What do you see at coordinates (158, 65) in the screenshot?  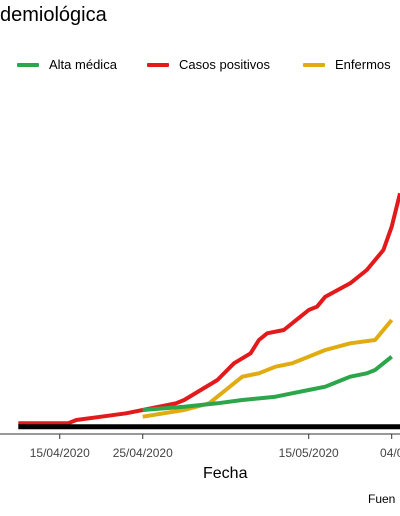 I see `legend-swatch-red` at bounding box center [158, 65].